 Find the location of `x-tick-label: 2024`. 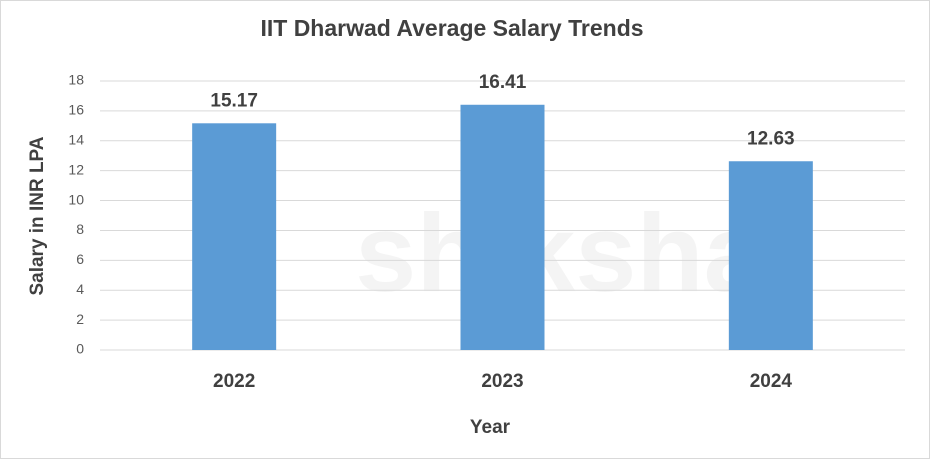

x-tick-label: 2024 is located at coordinates (771, 381).